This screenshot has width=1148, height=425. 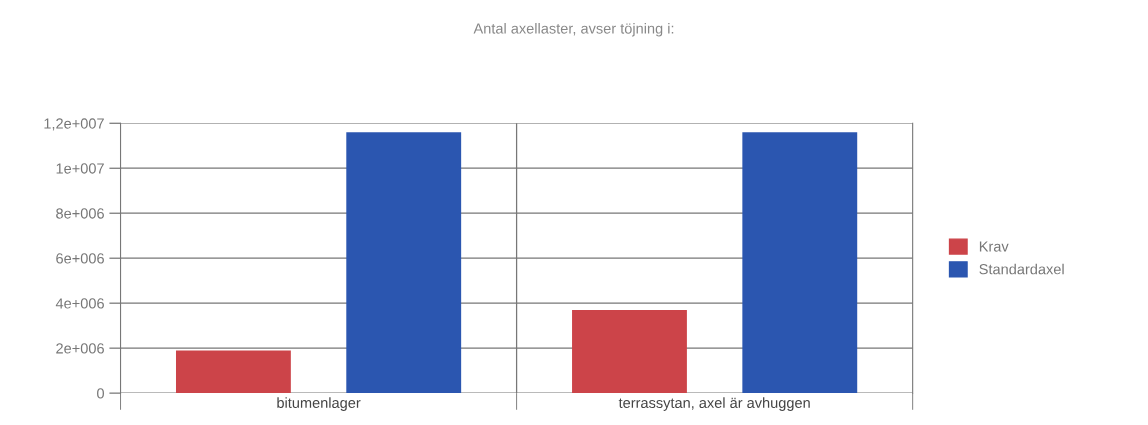 What do you see at coordinates (994, 246) in the screenshot?
I see `legend-label: Krav` at bounding box center [994, 246].